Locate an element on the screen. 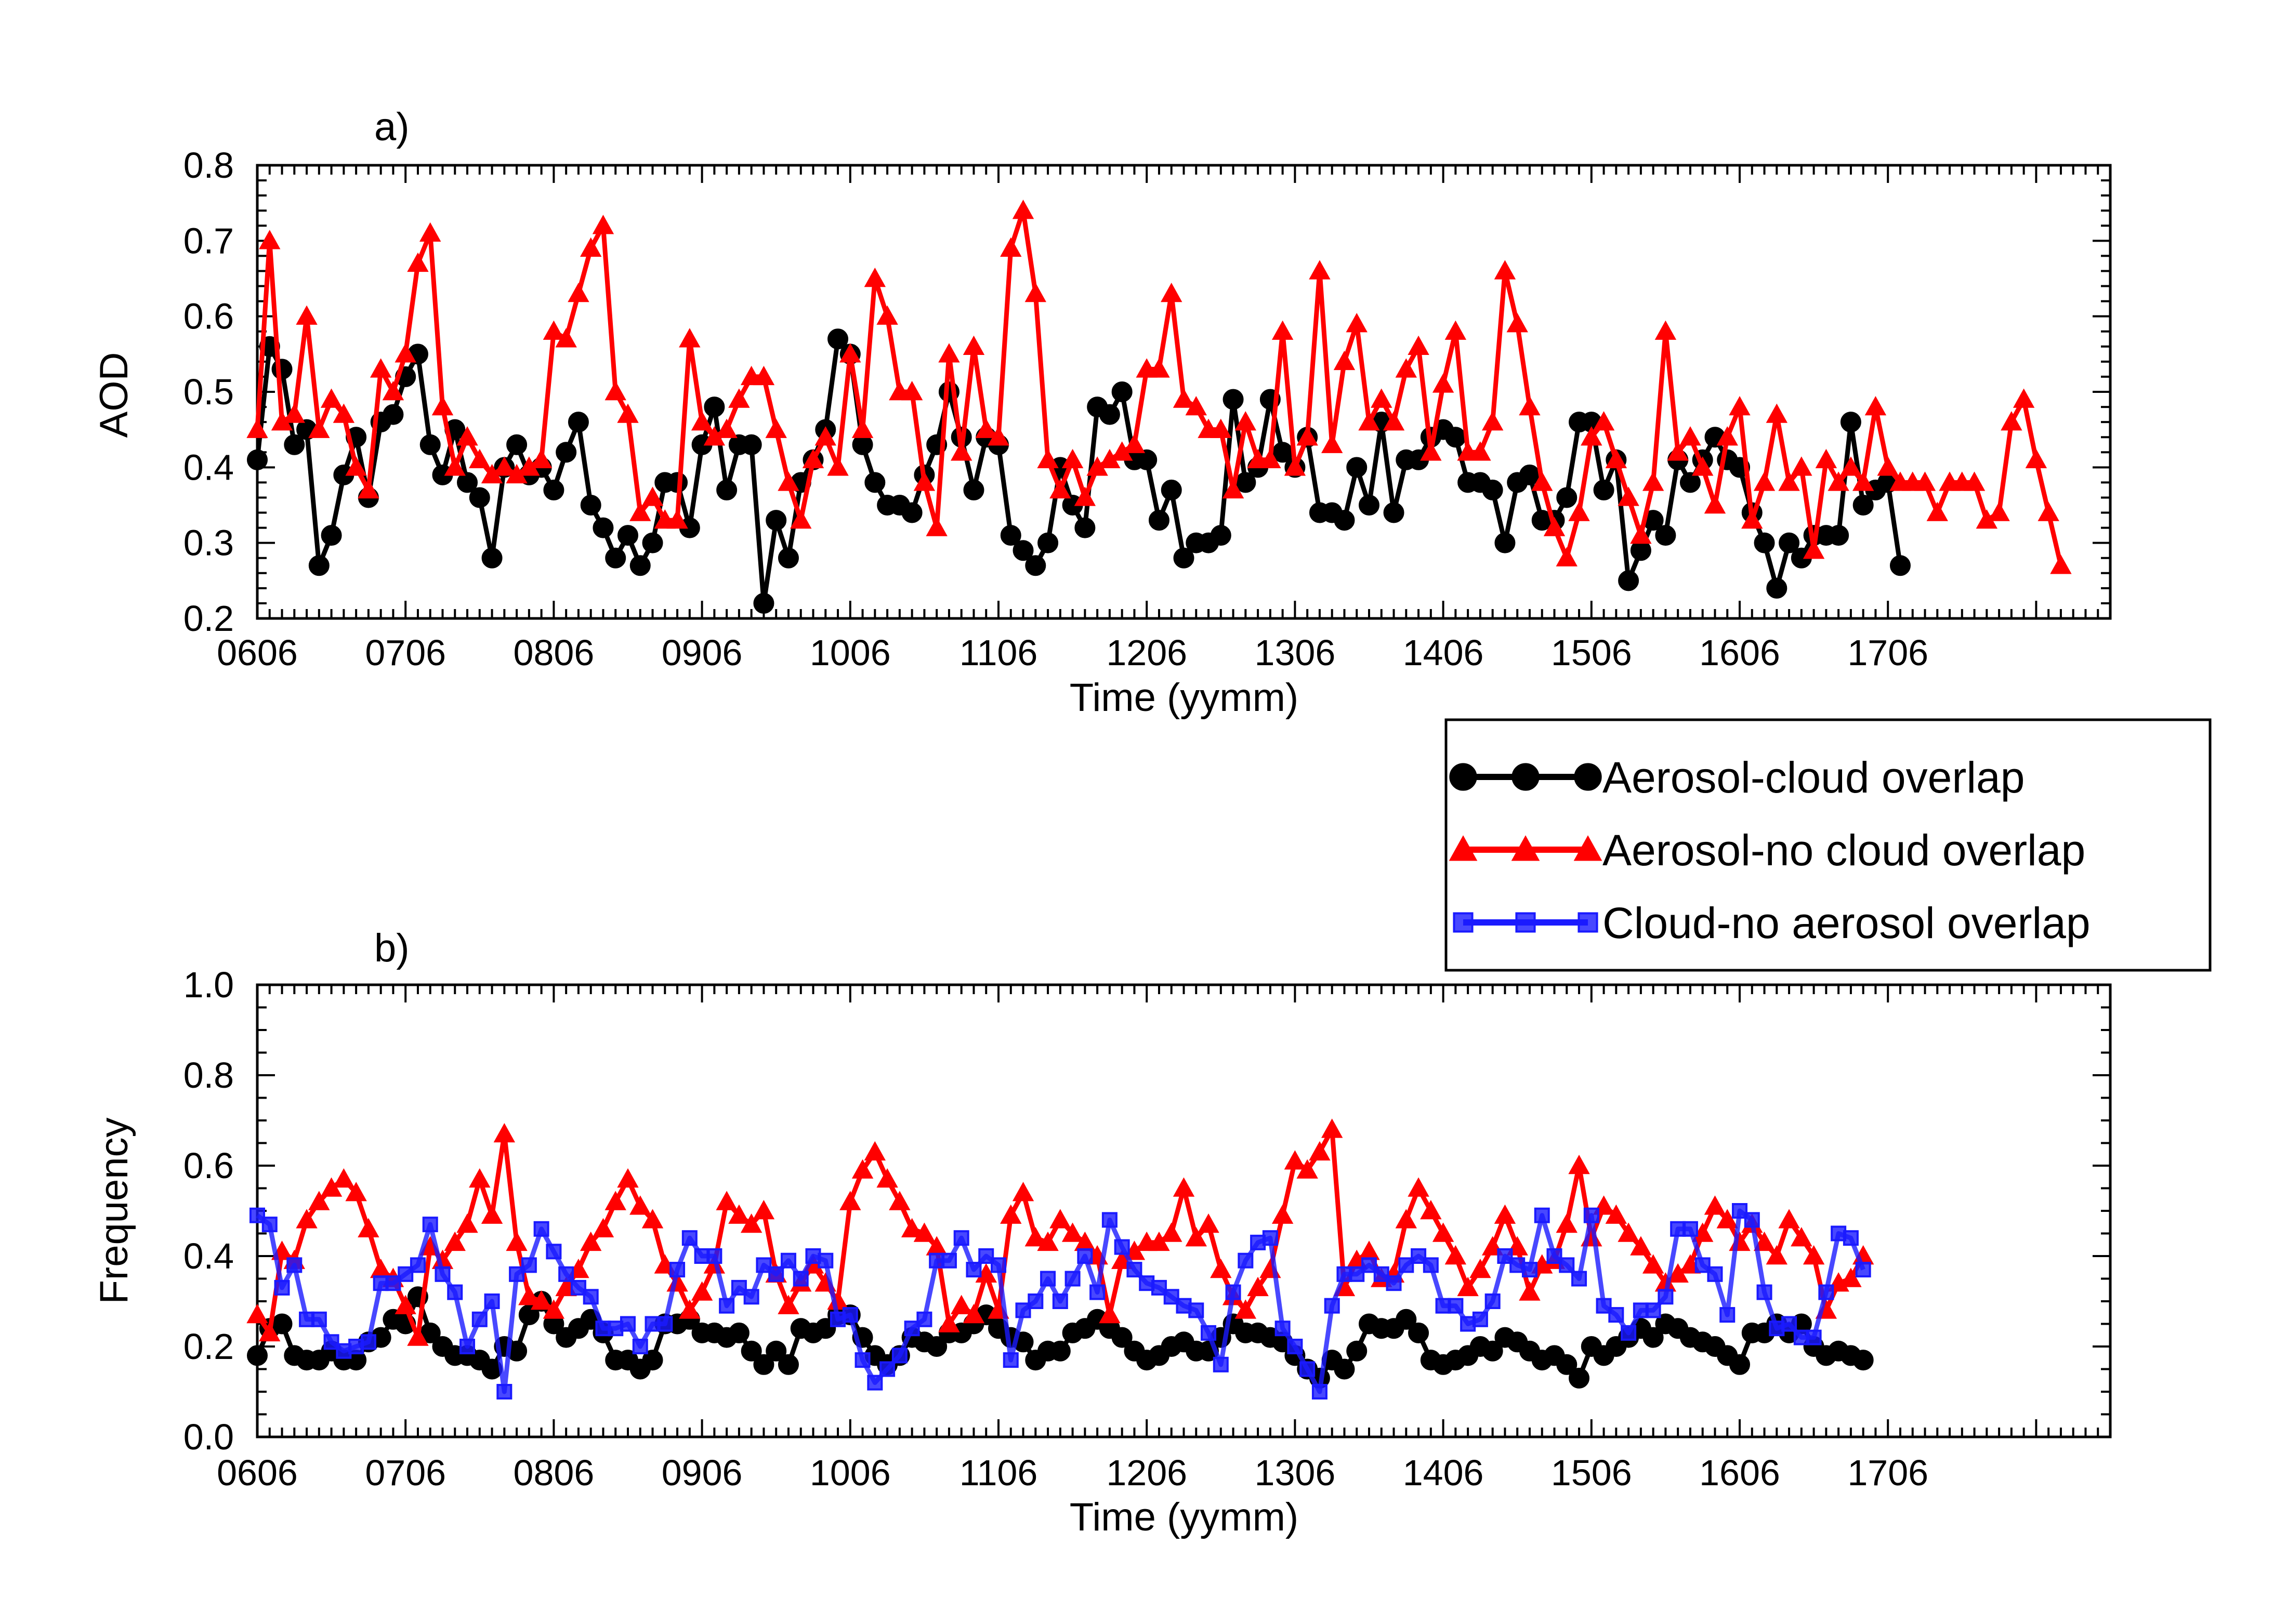 The image size is (2274, 1624). x-tick-label: 0906 is located at coordinates (702, 652).